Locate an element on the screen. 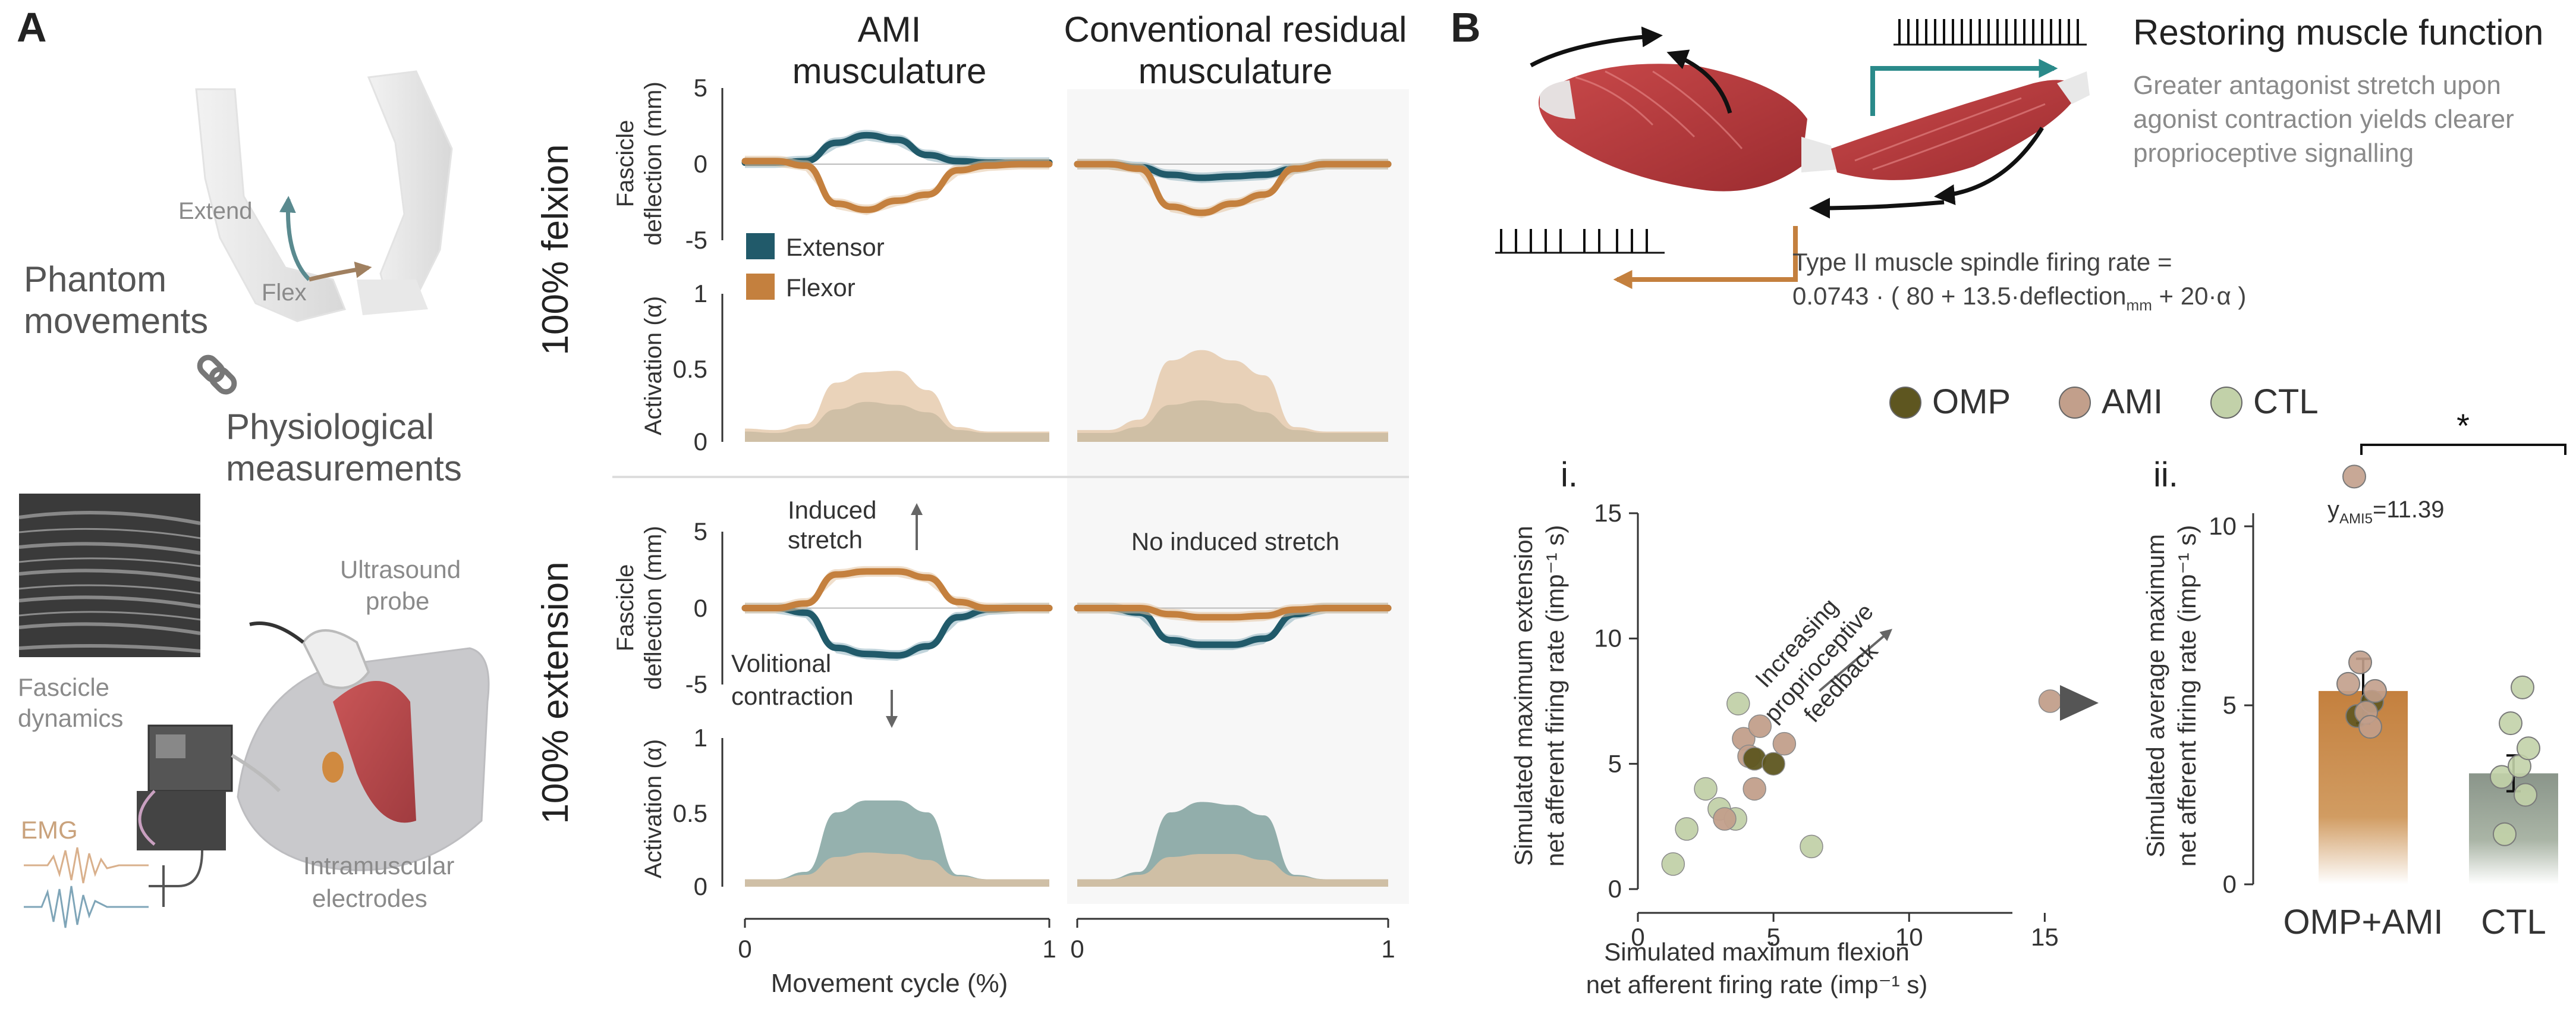  y-tick-label: 5 is located at coordinates (1615, 763).